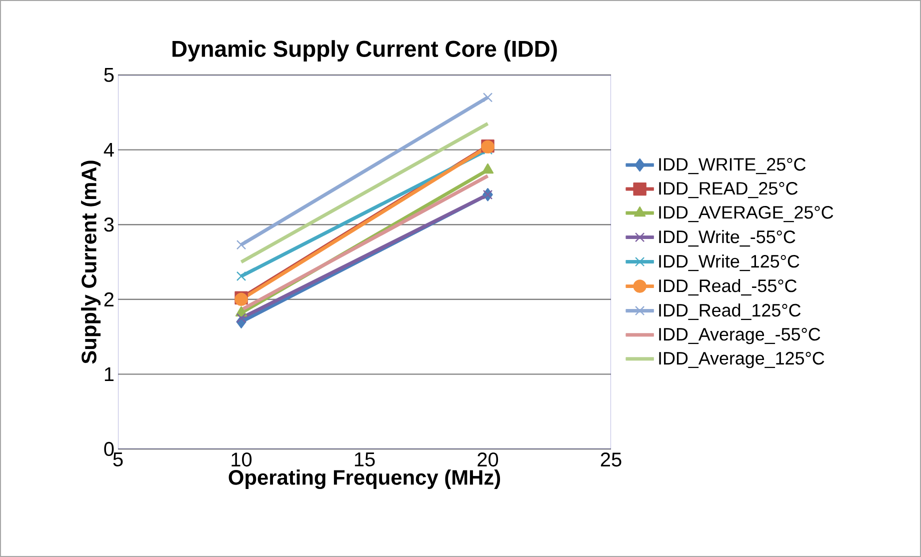  What do you see at coordinates (729, 263) in the screenshot?
I see `legend-label: IDD_Write_125°C` at bounding box center [729, 263].